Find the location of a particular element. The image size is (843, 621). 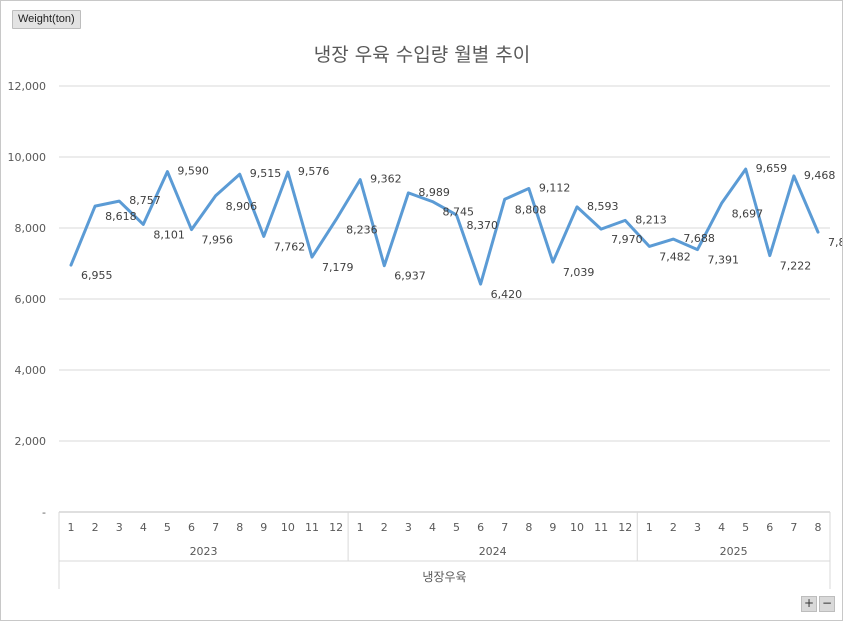

chart-title: 냉장 우육 수입량 월별 추이 is located at coordinates (422, 55).